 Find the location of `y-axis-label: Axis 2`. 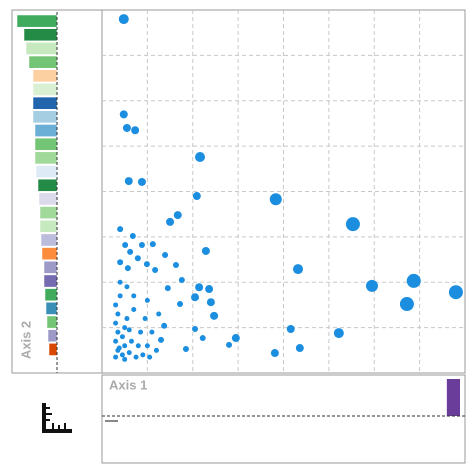

y-axis-label: Axis 2 is located at coordinates (25, 340).